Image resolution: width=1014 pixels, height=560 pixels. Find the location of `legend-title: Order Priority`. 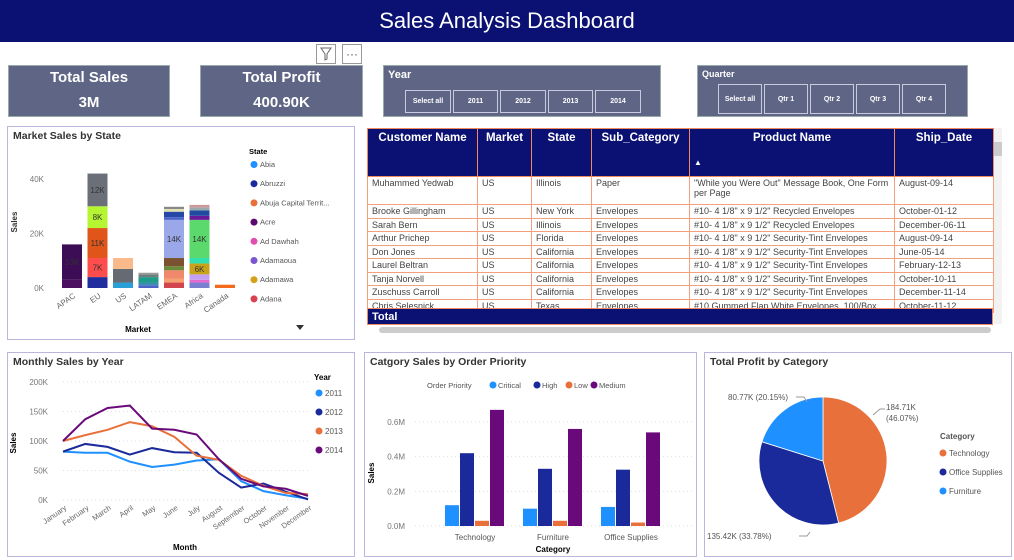

legend-title: Order Priority is located at coordinates (449, 385).